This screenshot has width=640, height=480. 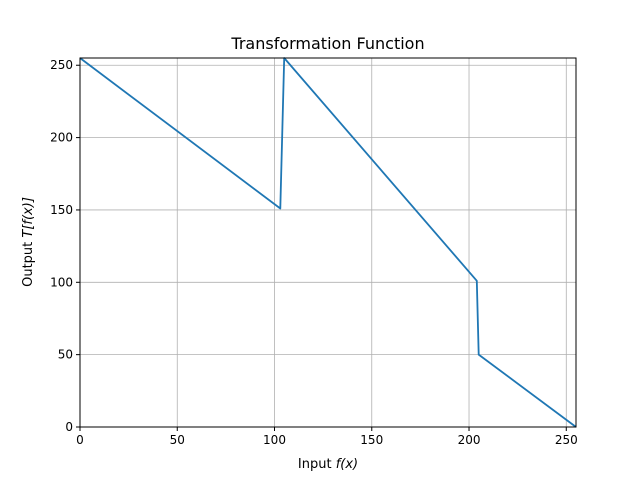 What do you see at coordinates (61, 138) in the screenshot?
I see `y-tick-label: 200` at bounding box center [61, 138].